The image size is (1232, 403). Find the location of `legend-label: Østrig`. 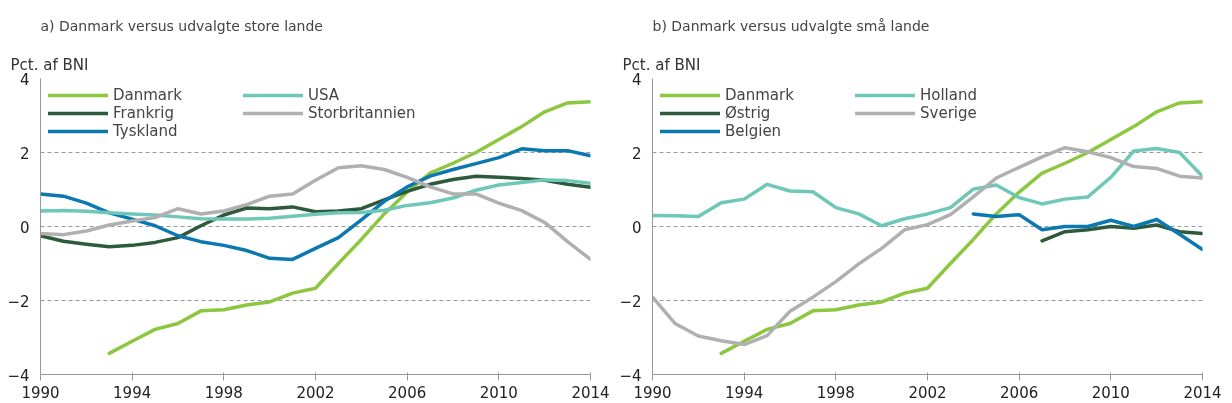

legend-label: Østrig is located at coordinates (748, 113).